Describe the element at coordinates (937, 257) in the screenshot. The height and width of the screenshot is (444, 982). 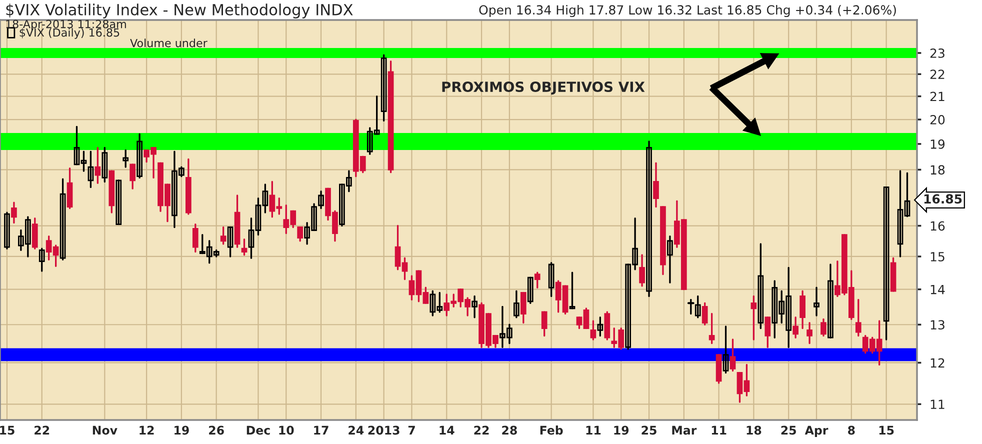
I see `y-tick-label: 15` at that location.